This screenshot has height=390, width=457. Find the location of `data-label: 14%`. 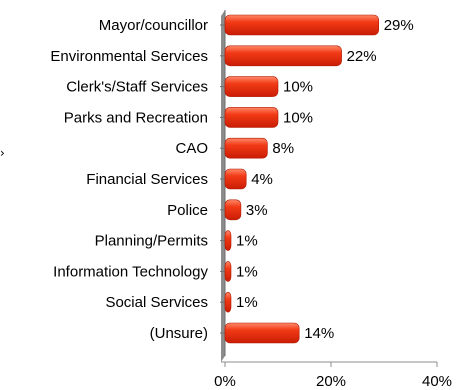

data-label: 14% is located at coordinates (319, 333).